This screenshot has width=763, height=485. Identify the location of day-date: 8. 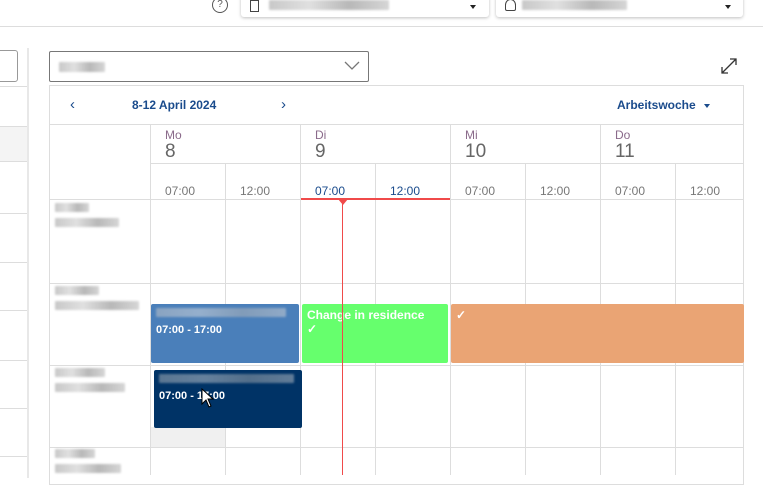
(170, 151).